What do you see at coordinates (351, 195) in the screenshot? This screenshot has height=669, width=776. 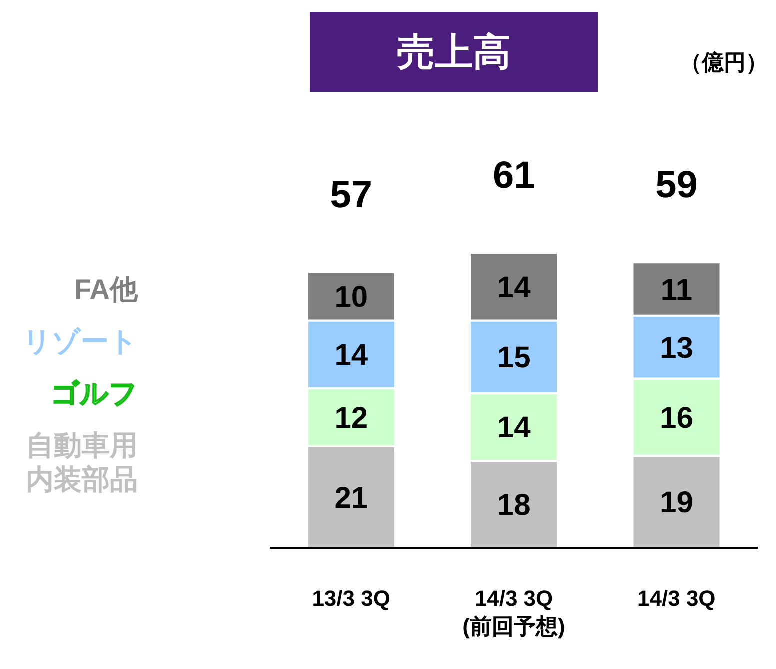 I see `total-label: 57` at bounding box center [351, 195].